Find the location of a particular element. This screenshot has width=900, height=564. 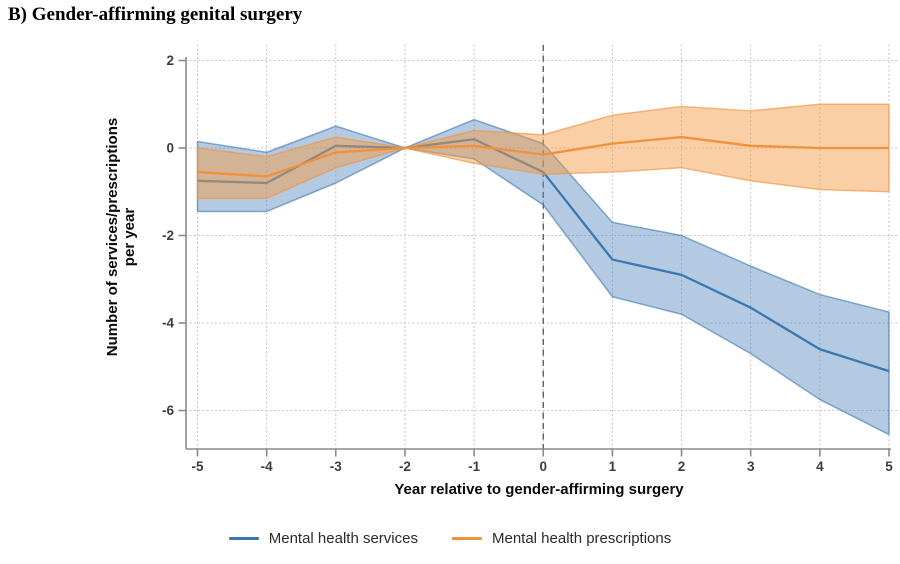

x-tick-label: -1 is located at coordinates (474, 466).